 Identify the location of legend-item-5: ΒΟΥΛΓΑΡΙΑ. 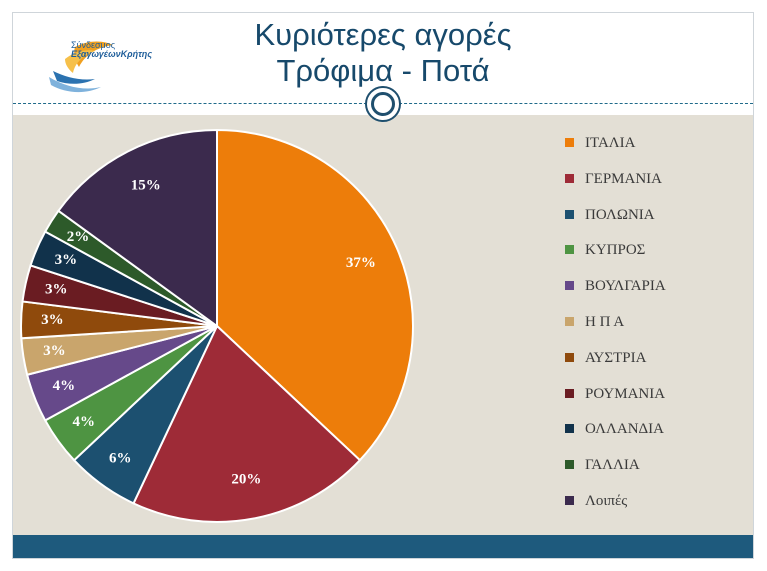
(615, 288).